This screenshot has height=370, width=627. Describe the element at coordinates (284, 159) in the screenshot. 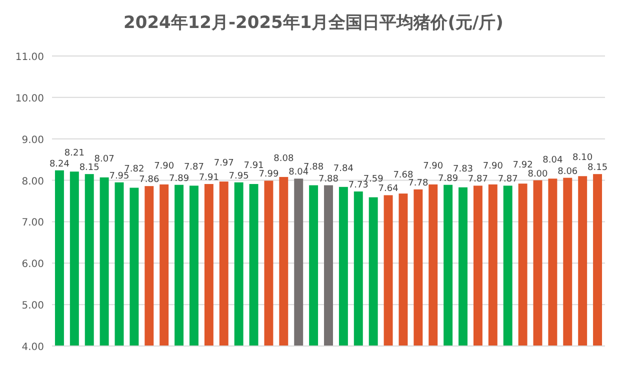

I see `data-label: 8.08` at that location.